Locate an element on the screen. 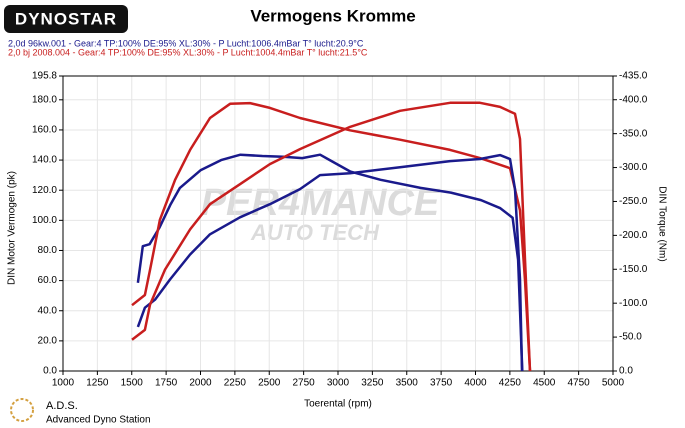 This screenshot has height=428, width=685. y2-tick-label: -200.0 is located at coordinates (633, 235).